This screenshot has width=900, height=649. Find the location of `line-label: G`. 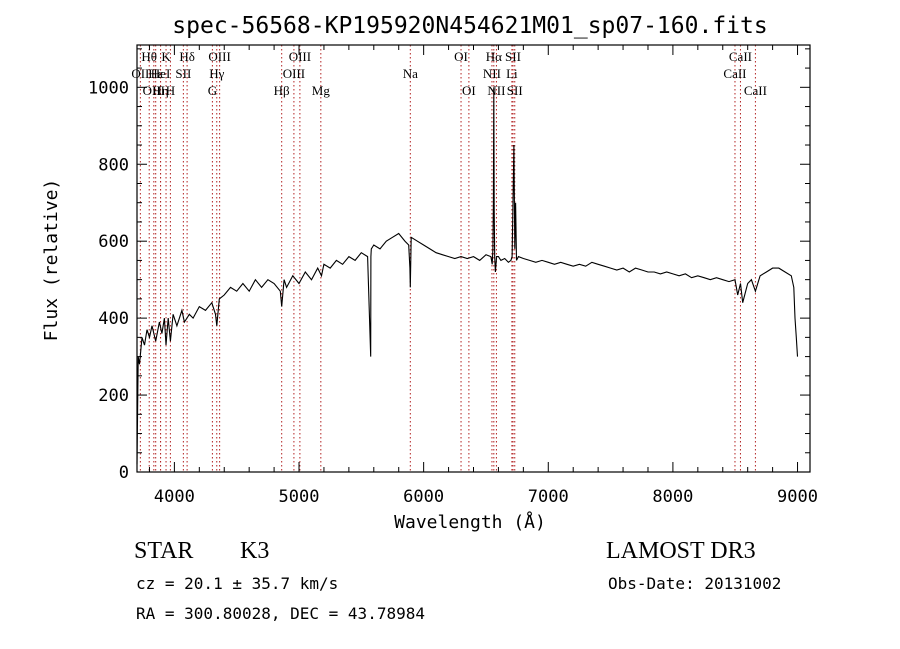

line-label: G is located at coordinates (212, 90).